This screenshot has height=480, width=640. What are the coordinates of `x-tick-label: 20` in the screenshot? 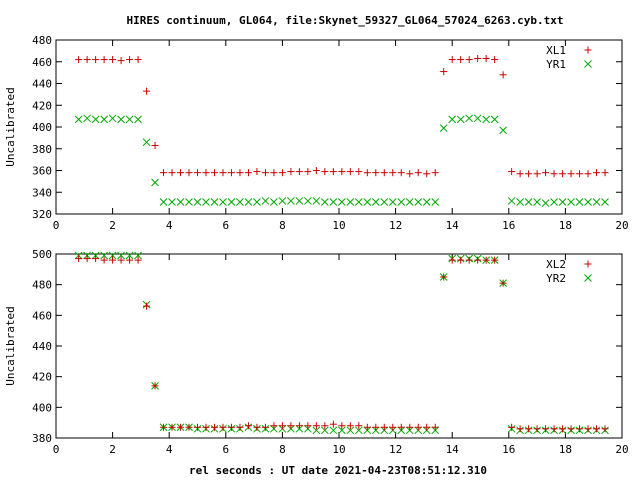 It's located at (621, 449).